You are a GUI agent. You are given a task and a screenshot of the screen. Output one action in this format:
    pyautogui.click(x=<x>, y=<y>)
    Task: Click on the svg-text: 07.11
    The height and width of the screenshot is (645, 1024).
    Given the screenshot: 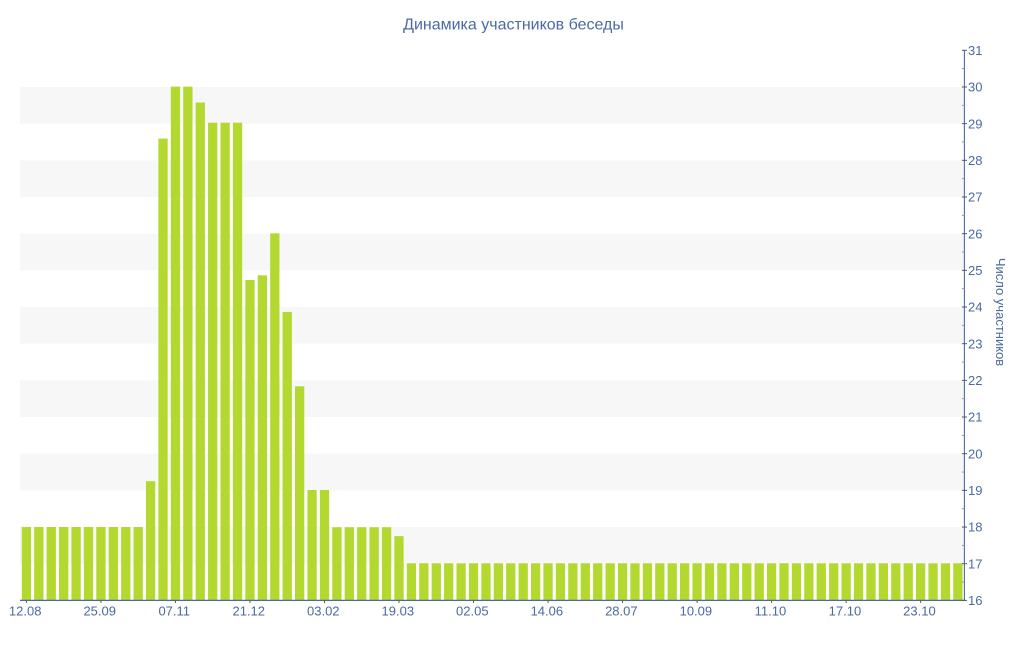 What is the action you would take?
    pyautogui.click(x=174, y=610)
    